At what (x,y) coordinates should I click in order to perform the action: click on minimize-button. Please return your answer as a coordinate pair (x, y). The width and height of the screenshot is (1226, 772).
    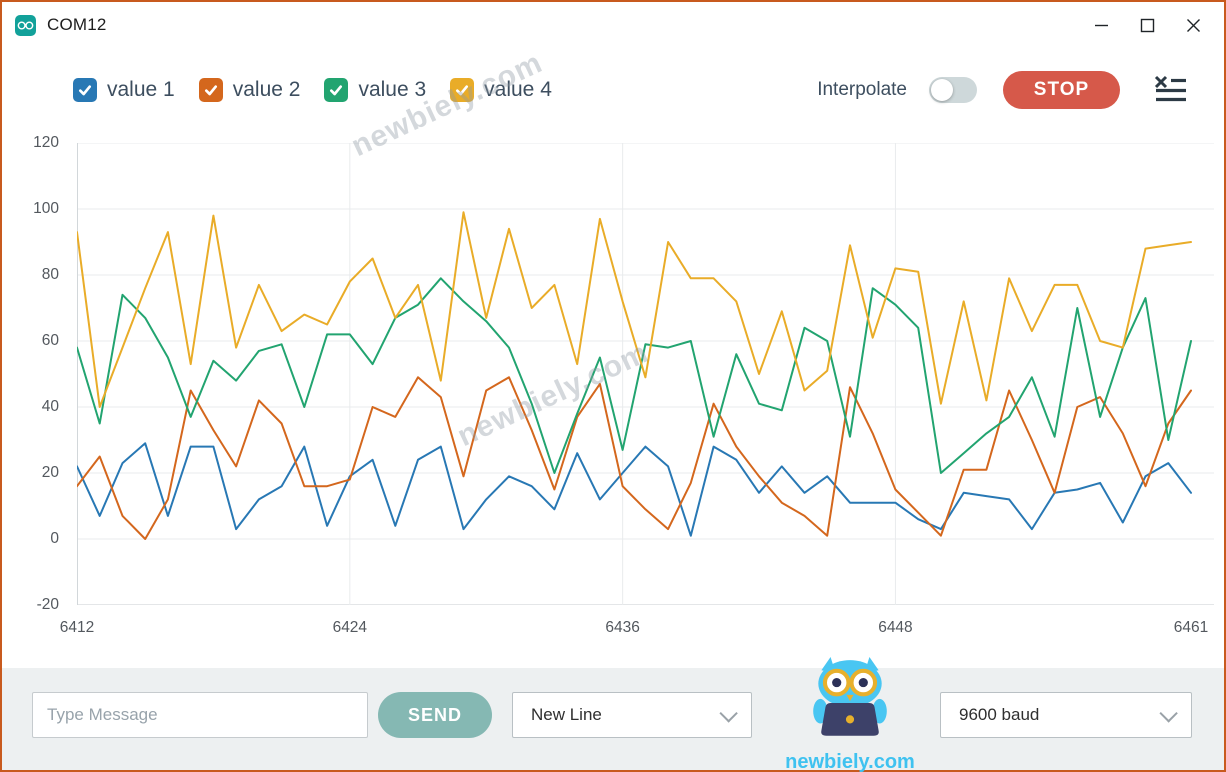
    Looking at the image, I should click on (1101, 25).